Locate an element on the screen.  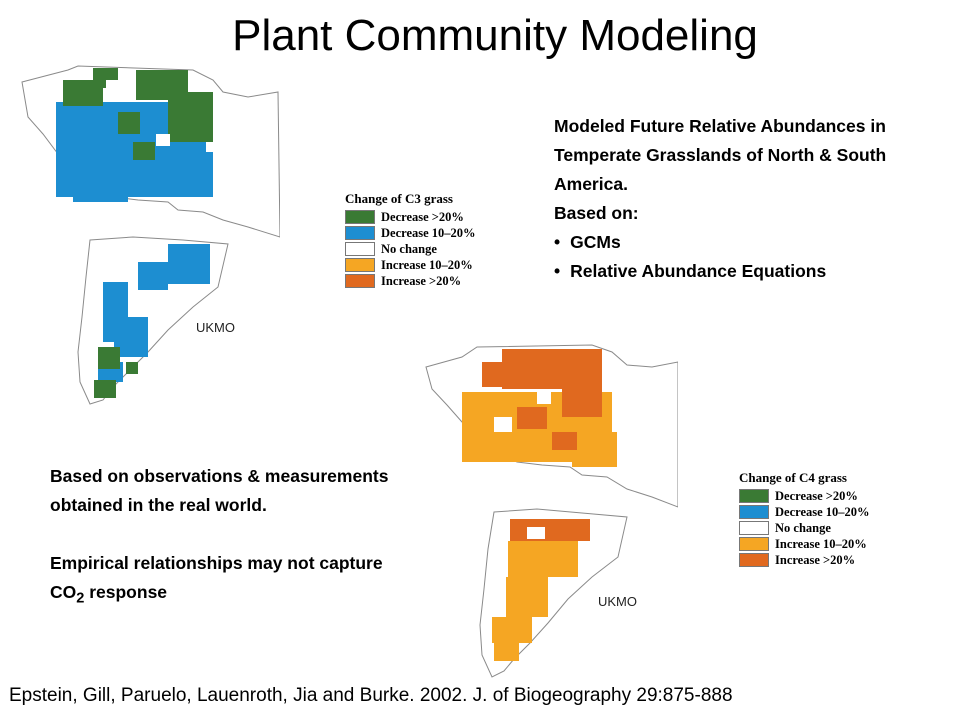
c3-legend-item: Decrease >20% is located at coordinates (410, 217).